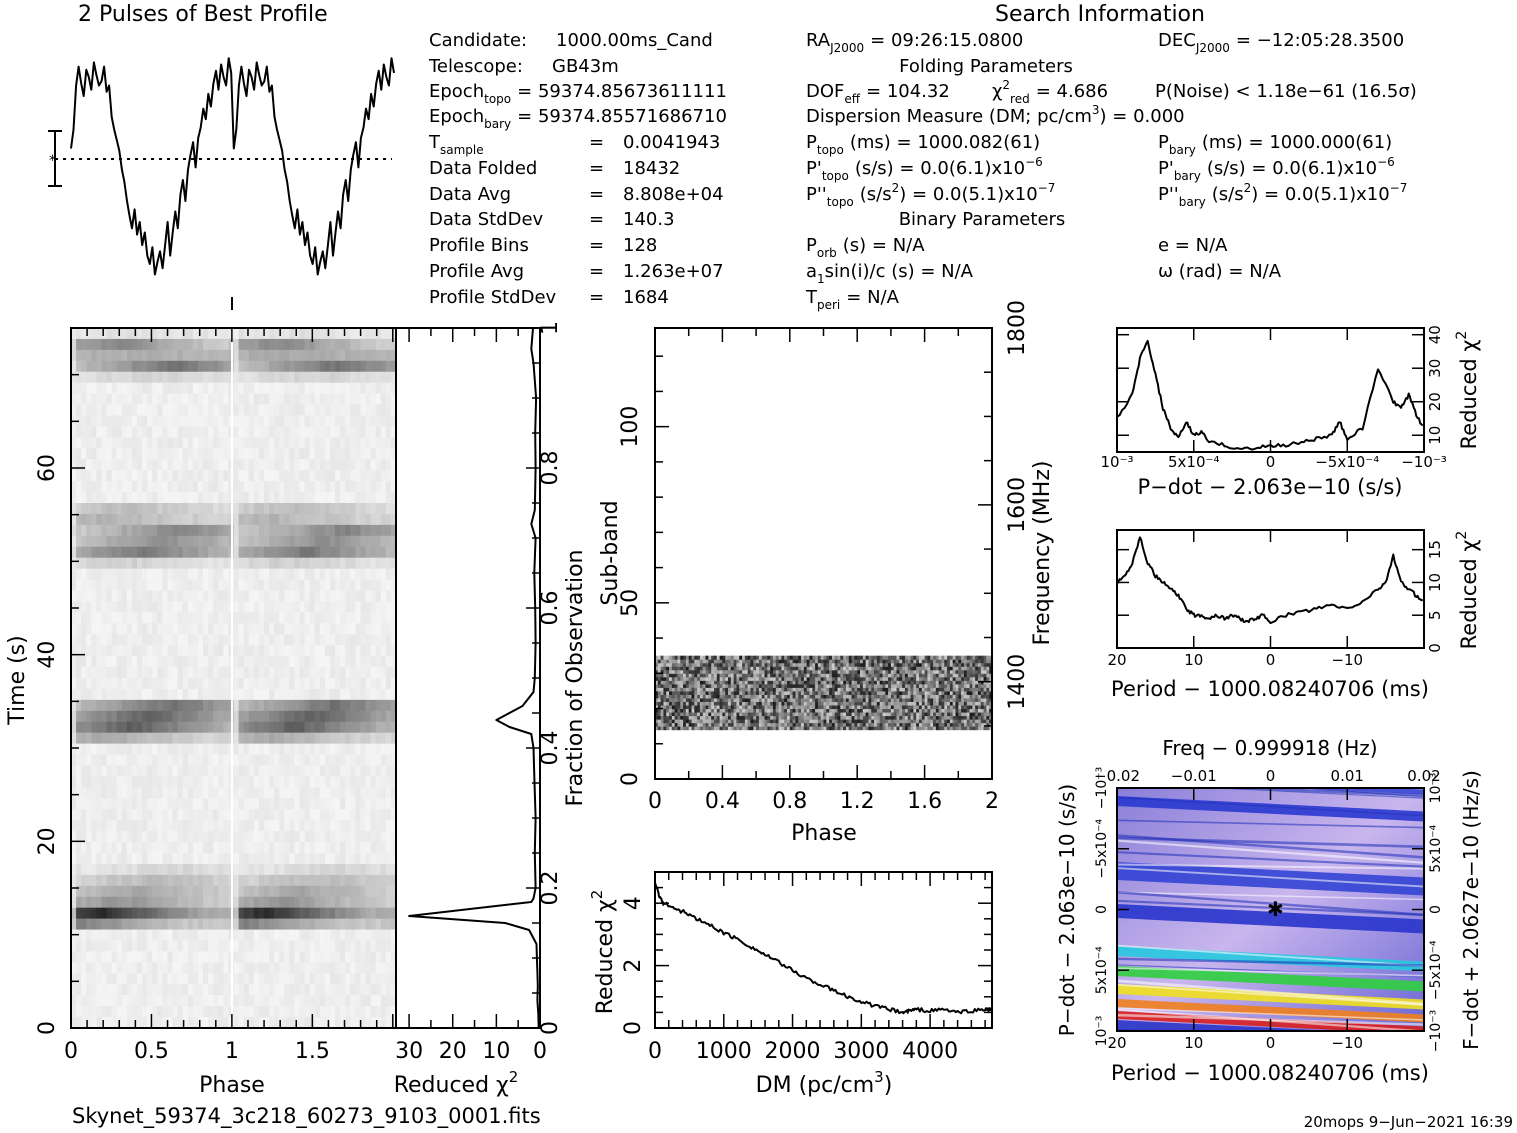 The width and height of the screenshot is (1517, 1133). Describe the element at coordinates (888, 1085) in the screenshot. I see `dm-chi2-xlabel-tail: )` at that location.